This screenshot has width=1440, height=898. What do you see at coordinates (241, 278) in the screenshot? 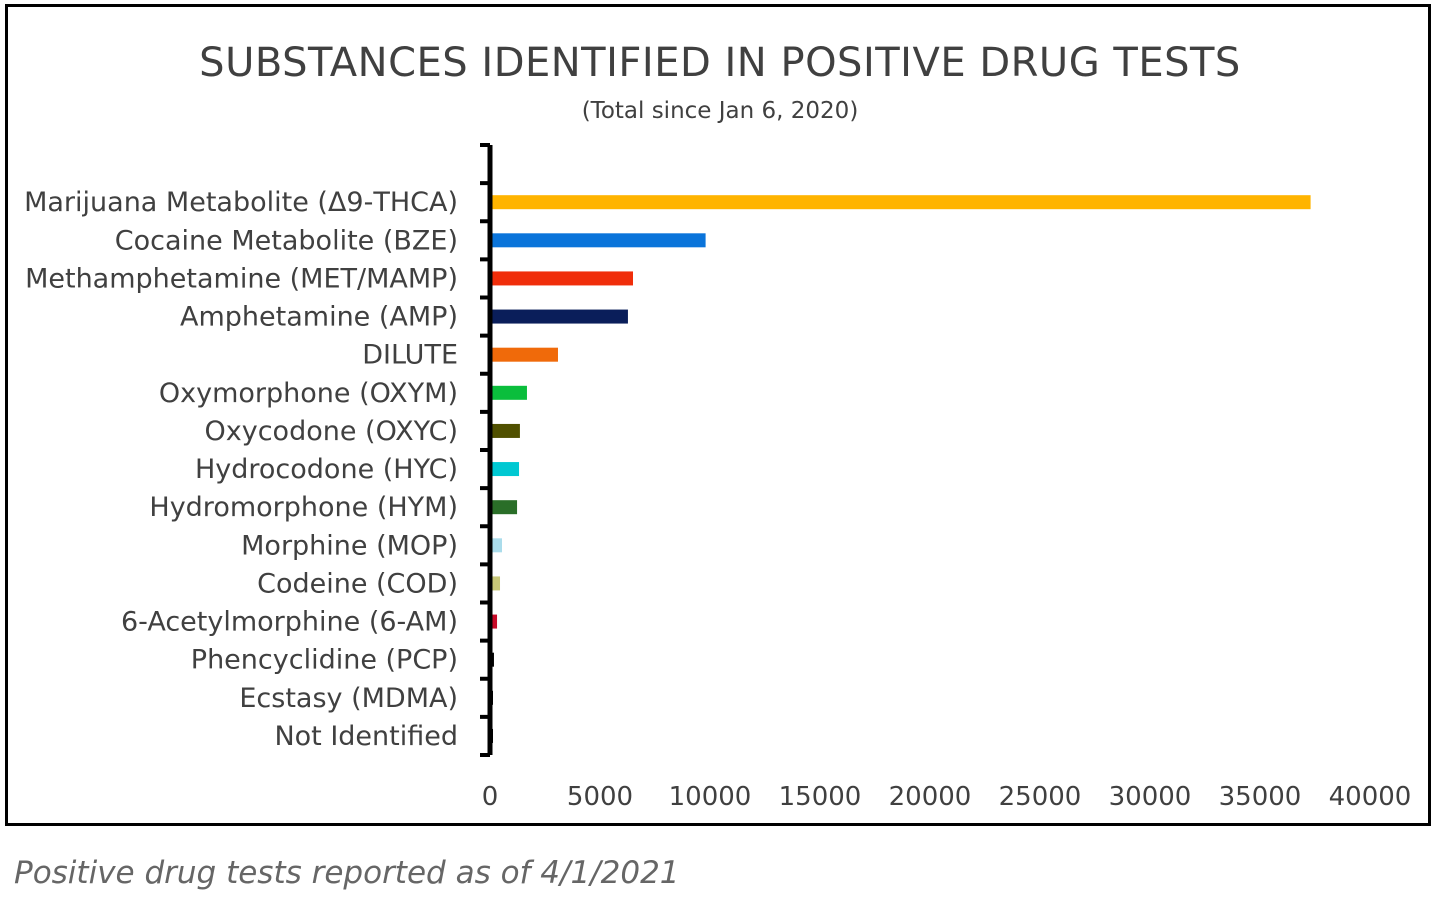
I see `category-label: Methamphetamine (MET/MAMP)` at bounding box center [241, 278].